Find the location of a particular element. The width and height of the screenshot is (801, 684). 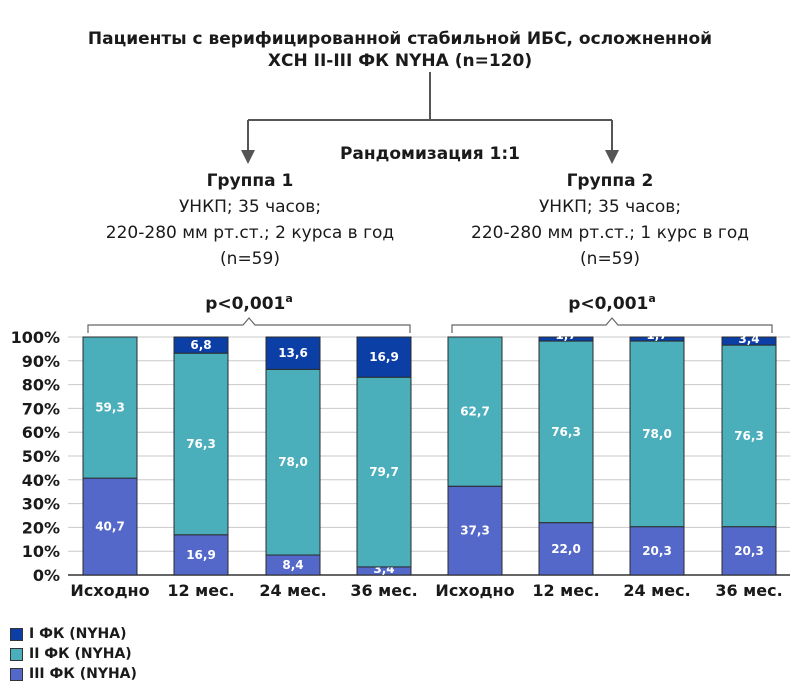

group-2-title: Группа 2 is located at coordinates (610, 181).